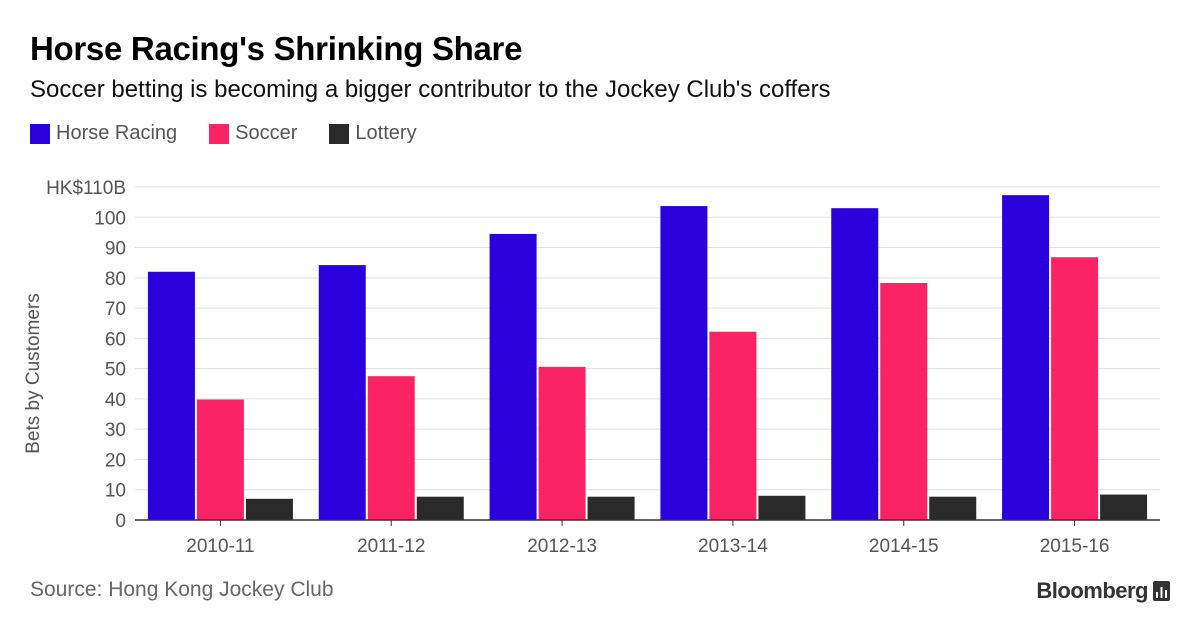 The image size is (1200, 635). What do you see at coordinates (115, 460) in the screenshot?
I see `y-tick-label: 20` at bounding box center [115, 460].